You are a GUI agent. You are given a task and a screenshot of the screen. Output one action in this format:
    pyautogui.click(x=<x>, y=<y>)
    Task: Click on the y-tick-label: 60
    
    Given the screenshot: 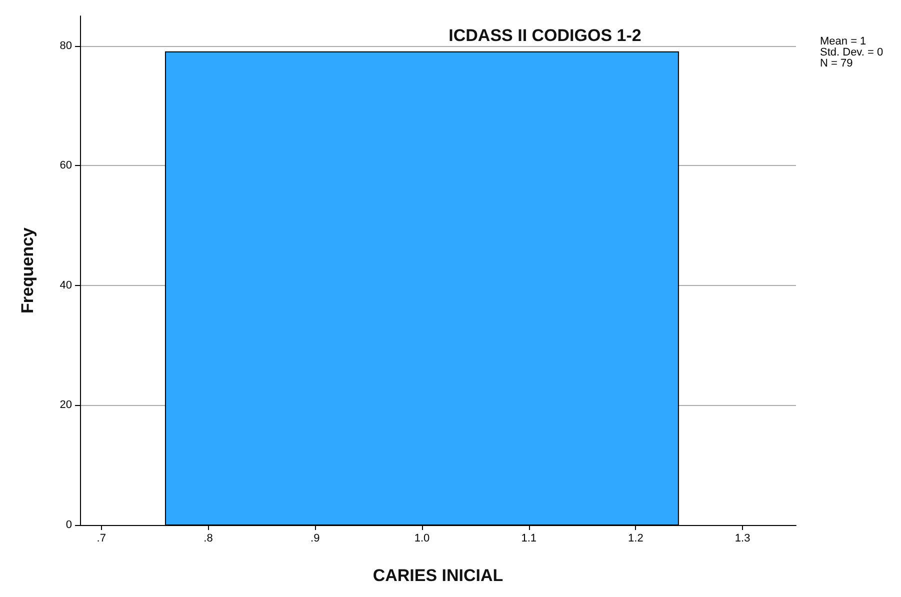 What is the action you would take?
    pyautogui.click(x=66, y=166)
    